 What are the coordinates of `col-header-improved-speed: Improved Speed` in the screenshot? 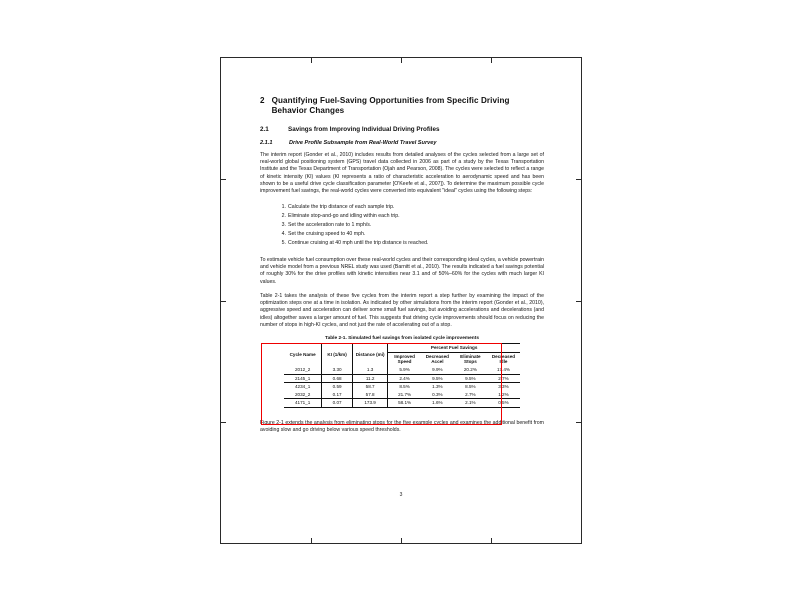 It's located at (404, 359).